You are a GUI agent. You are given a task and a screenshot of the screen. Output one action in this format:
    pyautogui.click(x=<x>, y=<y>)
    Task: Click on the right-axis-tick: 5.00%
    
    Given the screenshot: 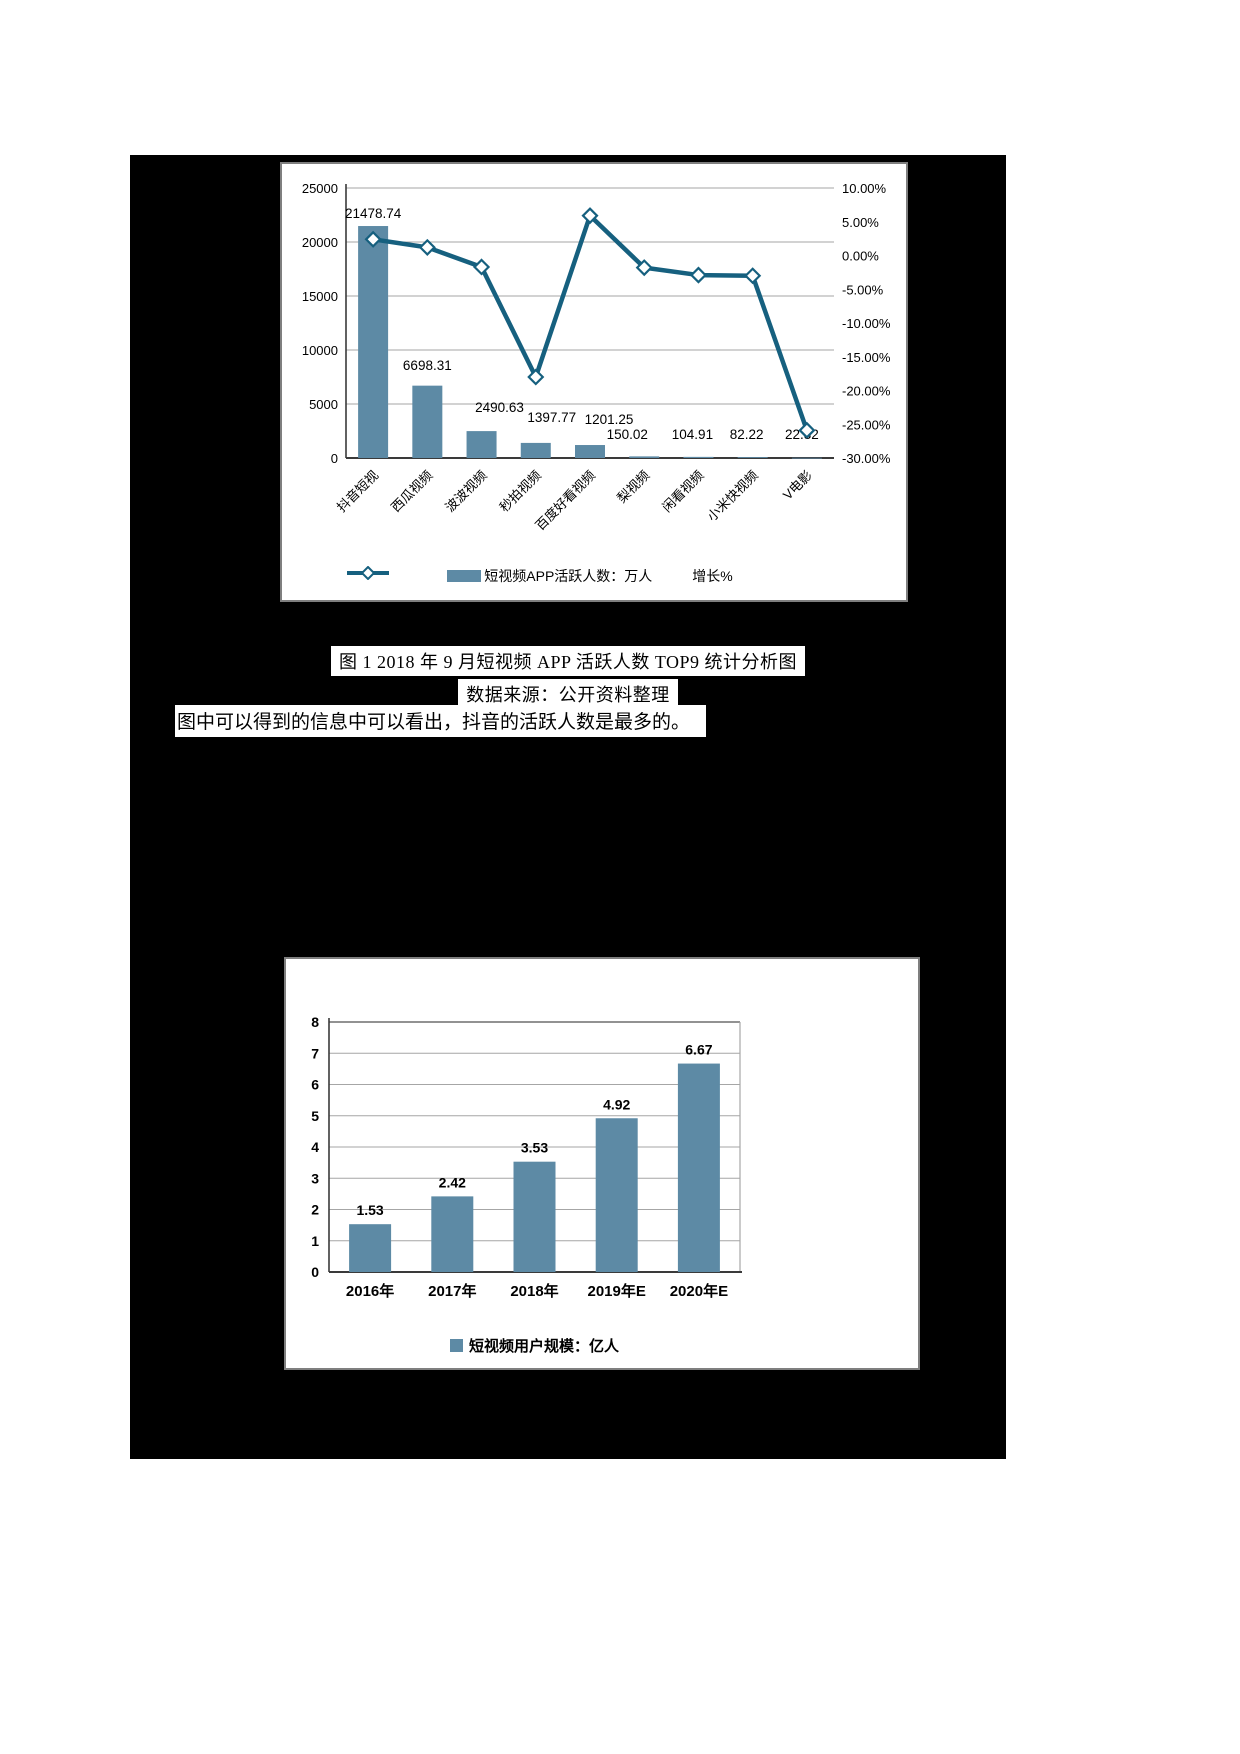 What is the action you would take?
    pyautogui.click(x=860, y=222)
    